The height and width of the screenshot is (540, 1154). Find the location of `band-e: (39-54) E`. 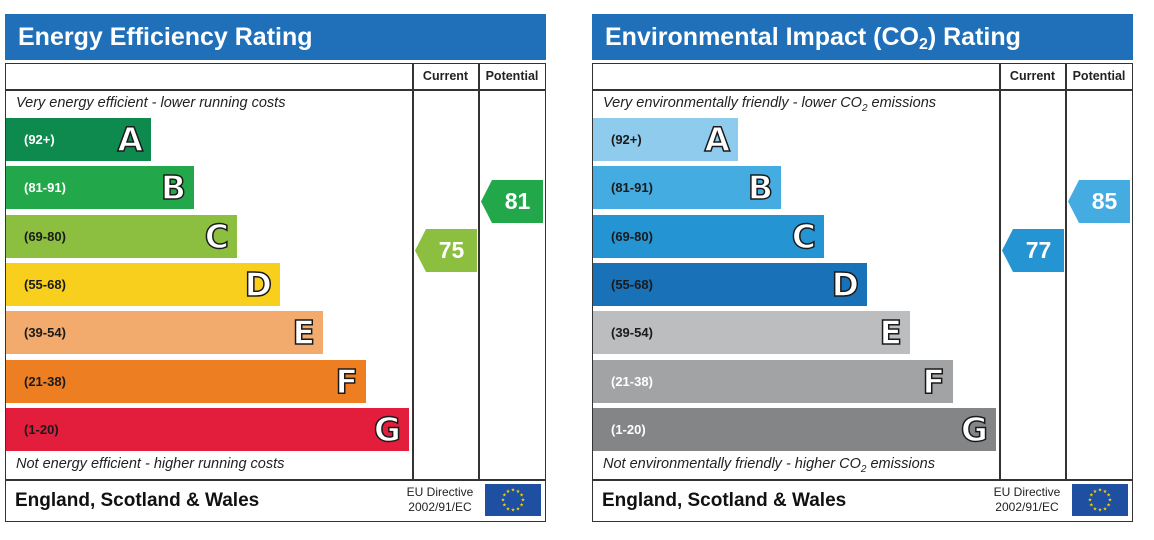

band-e: (39-54) E is located at coordinates (164, 333).